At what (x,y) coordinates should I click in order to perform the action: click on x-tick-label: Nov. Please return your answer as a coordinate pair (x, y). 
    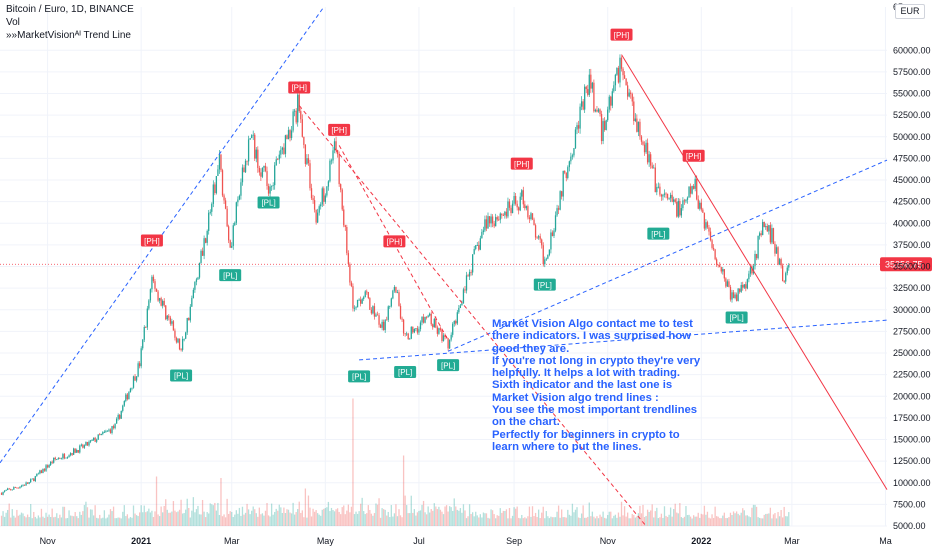
    Looking at the image, I should click on (608, 541).